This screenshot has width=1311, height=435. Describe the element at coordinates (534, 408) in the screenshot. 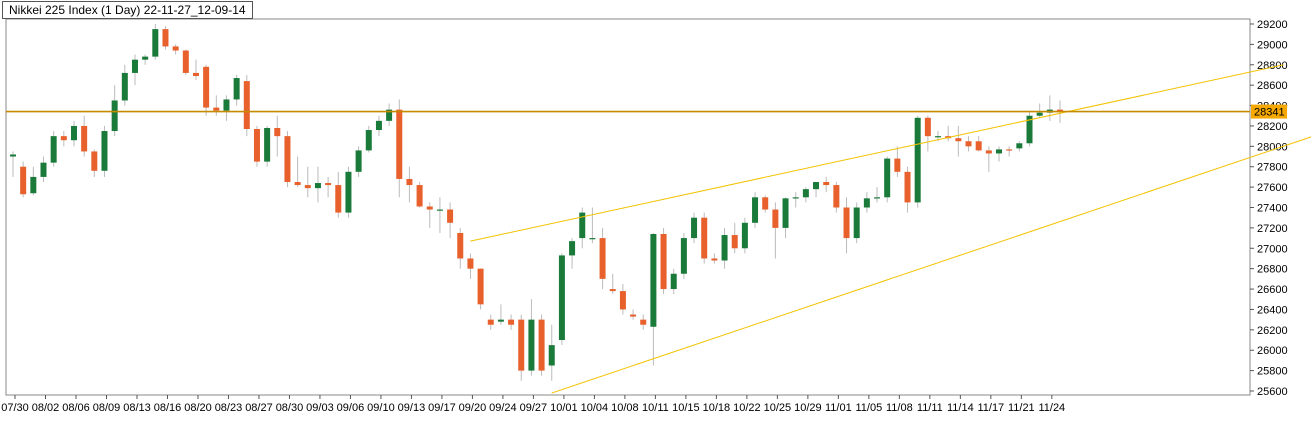

I see `x-tick-label: 09/27` at that location.